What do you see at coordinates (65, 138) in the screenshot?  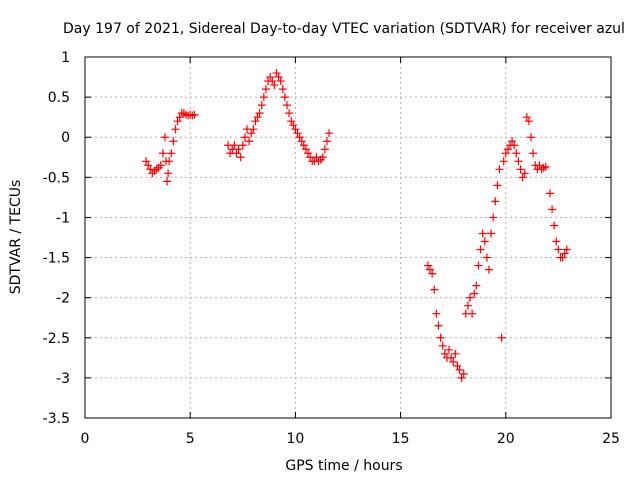 I see `y-tick-label: 0` at bounding box center [65, 138].